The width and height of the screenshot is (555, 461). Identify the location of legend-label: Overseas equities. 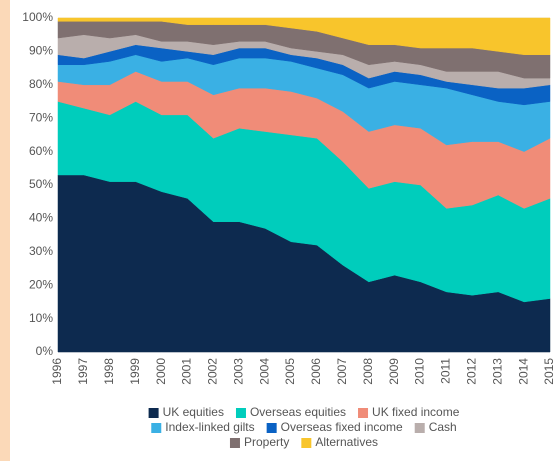
(298, 412).